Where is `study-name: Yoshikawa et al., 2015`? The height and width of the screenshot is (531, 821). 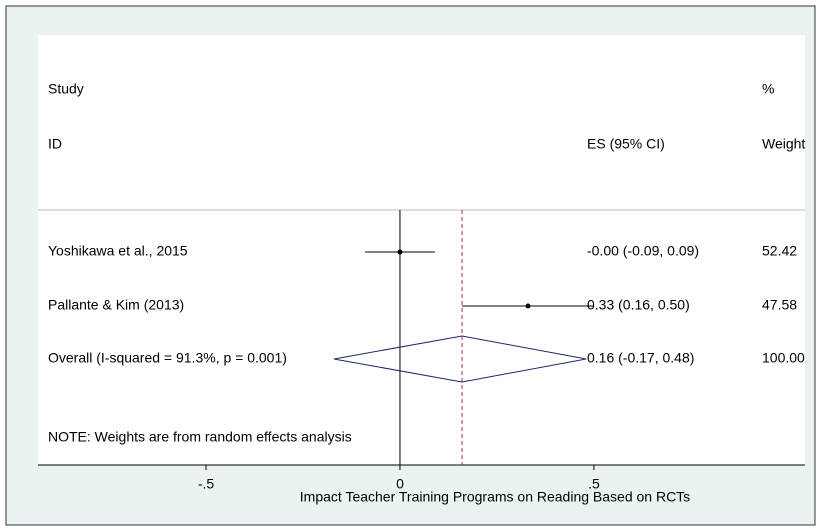 study-name: Yoshikawa et al., 2015 is located at coordinates (118, 251).